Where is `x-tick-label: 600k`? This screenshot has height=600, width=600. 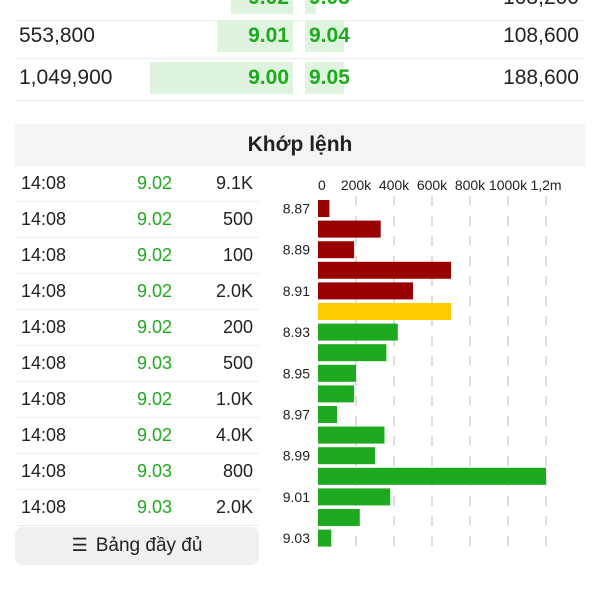 x-tick-label: 600k is located at coordinates (432, 185).